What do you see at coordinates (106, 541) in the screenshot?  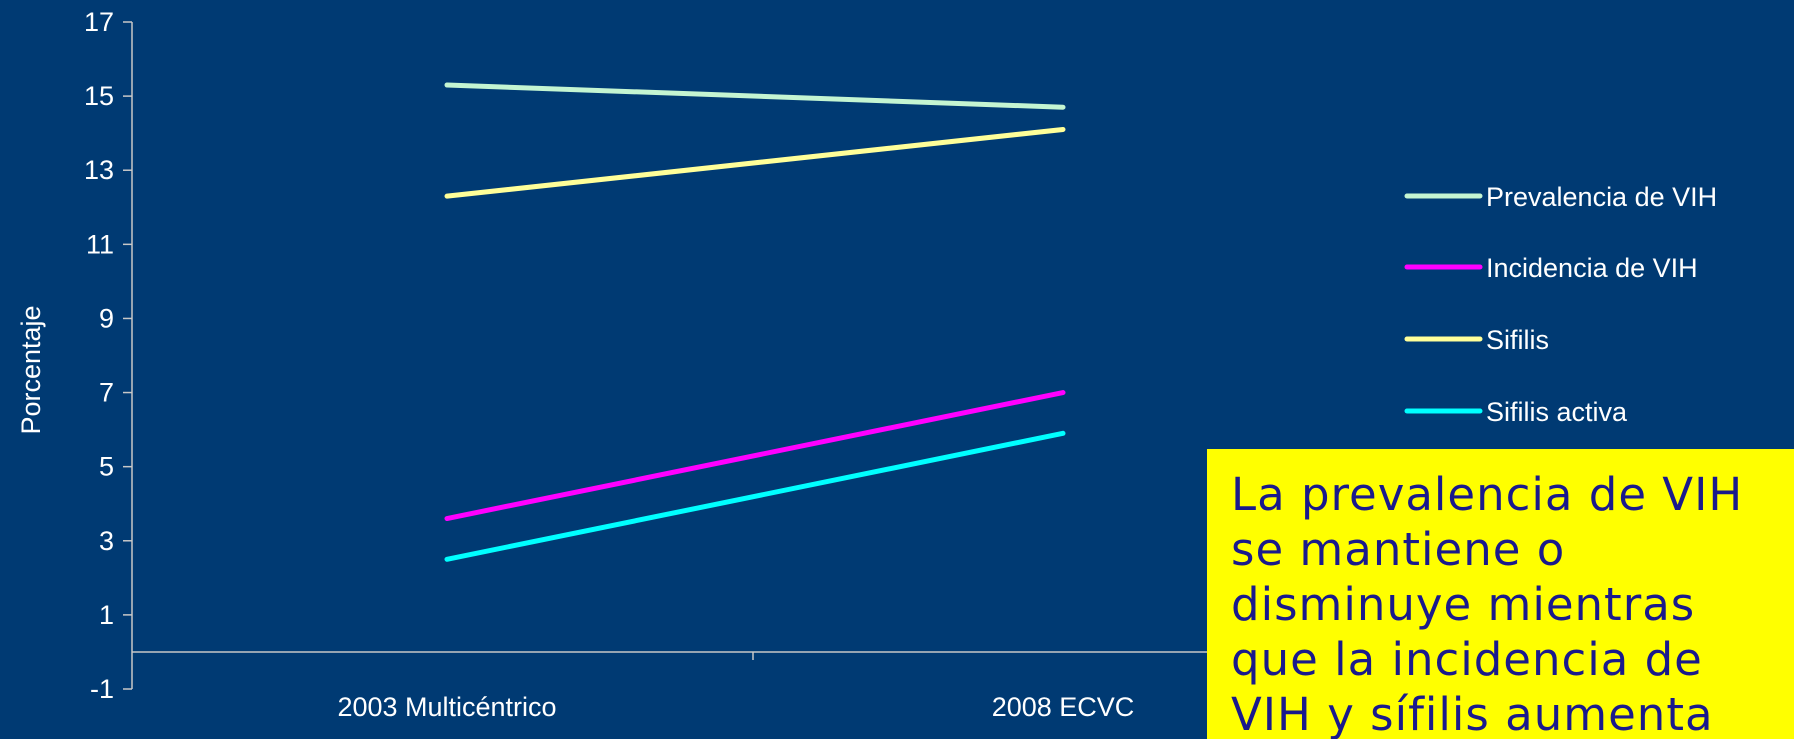 I see `y-tick-label: 3` at bounding box center [106, 541].